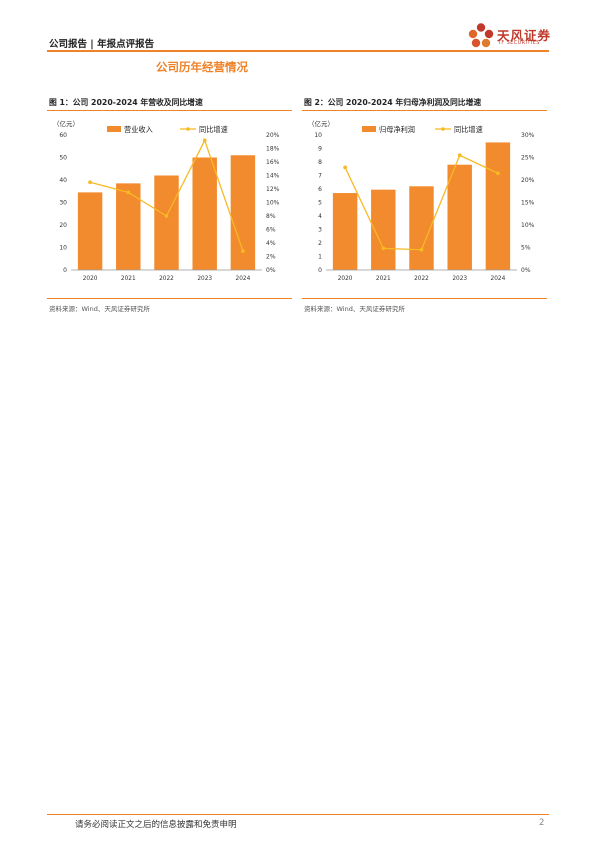  What do you see at coordinates (63, 180) in the screenshot?
I see `y-left-tick-label: 40` at bounding box center [63, 180].